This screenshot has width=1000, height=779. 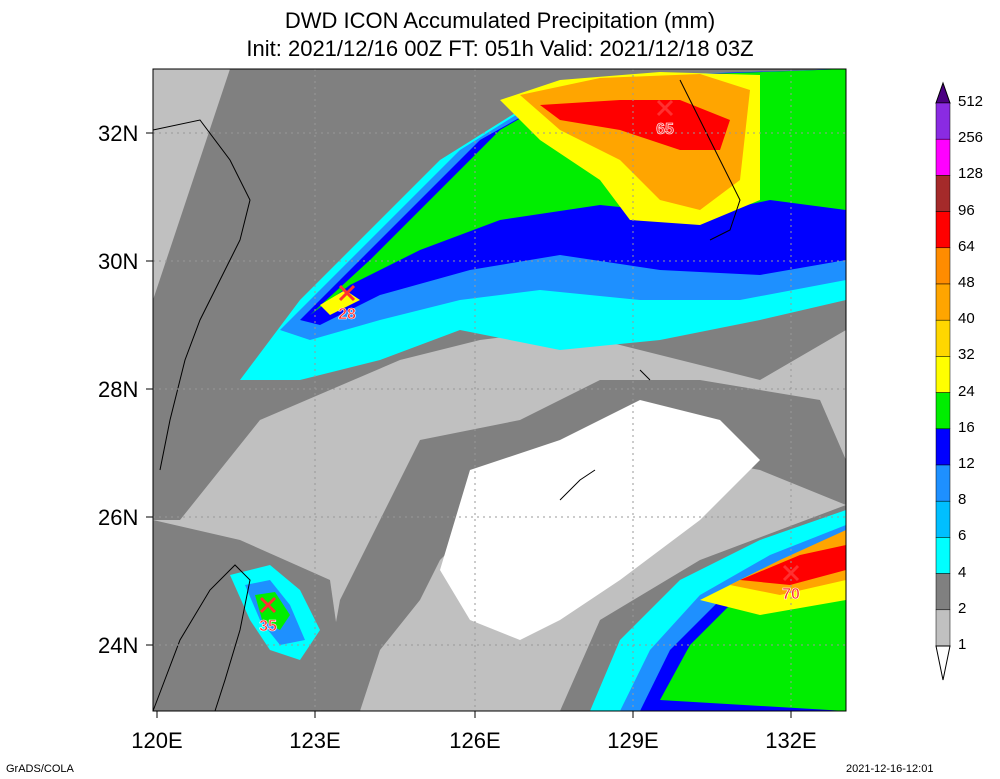 What do you see at coordinates (943, 663) in the screenshot?
I see `colorbar-bottom-arrow` at bounding box center [943, 663].